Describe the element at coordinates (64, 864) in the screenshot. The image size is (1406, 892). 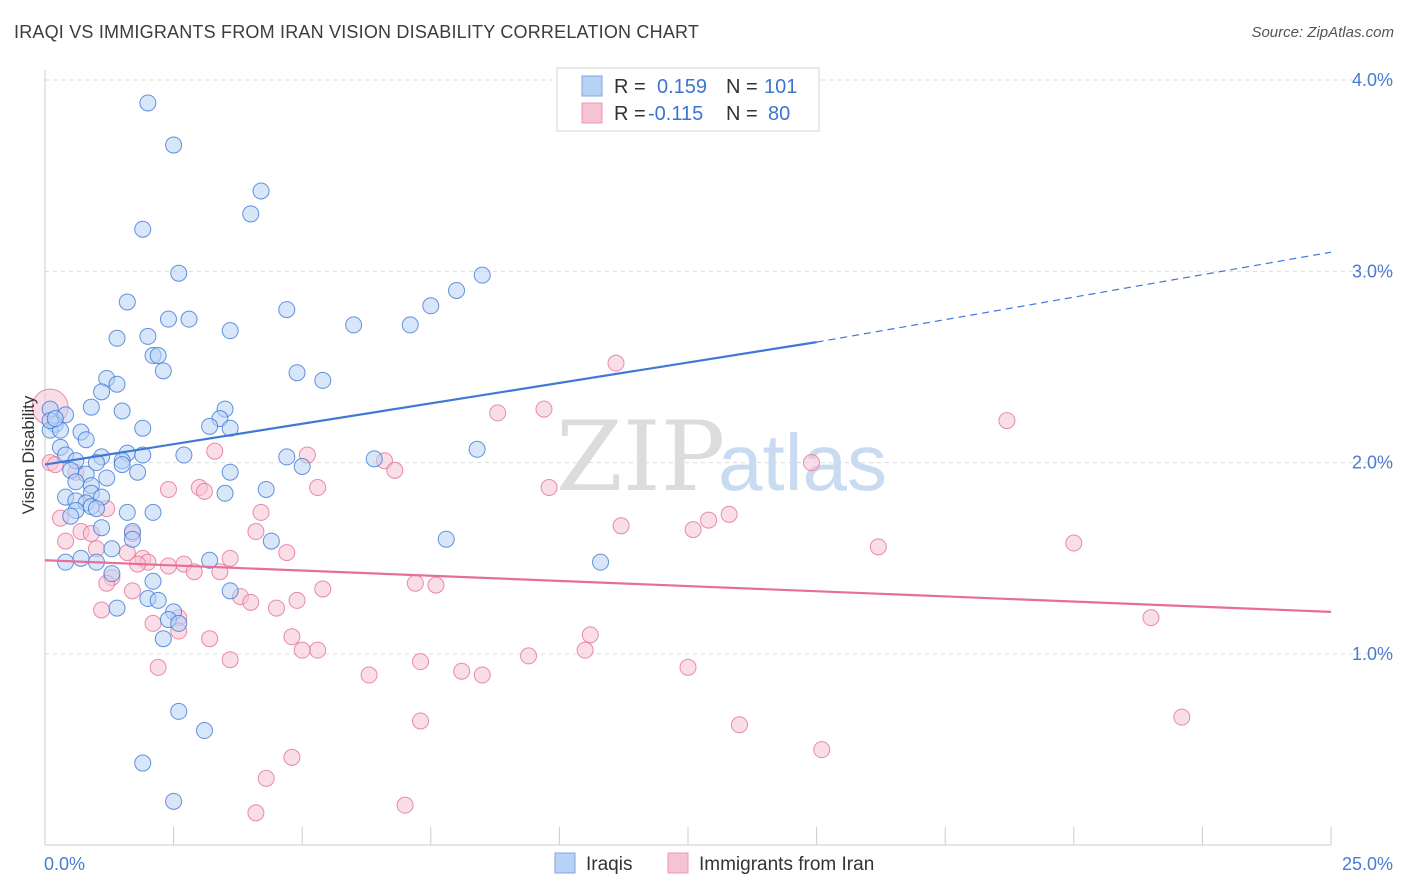
I see `x-tick-label-0: 0.0%` at that location.